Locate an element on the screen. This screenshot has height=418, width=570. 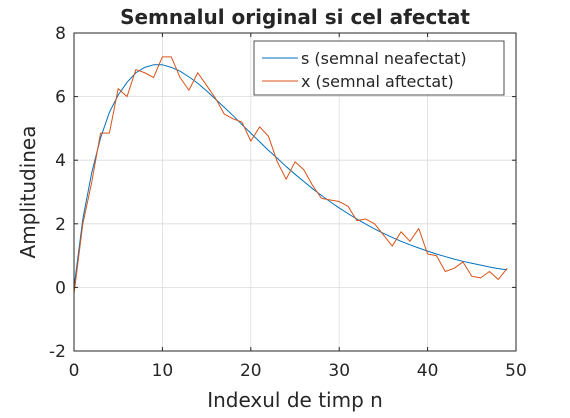
y-tick-label: 2 is located at coordinates (60, 225).